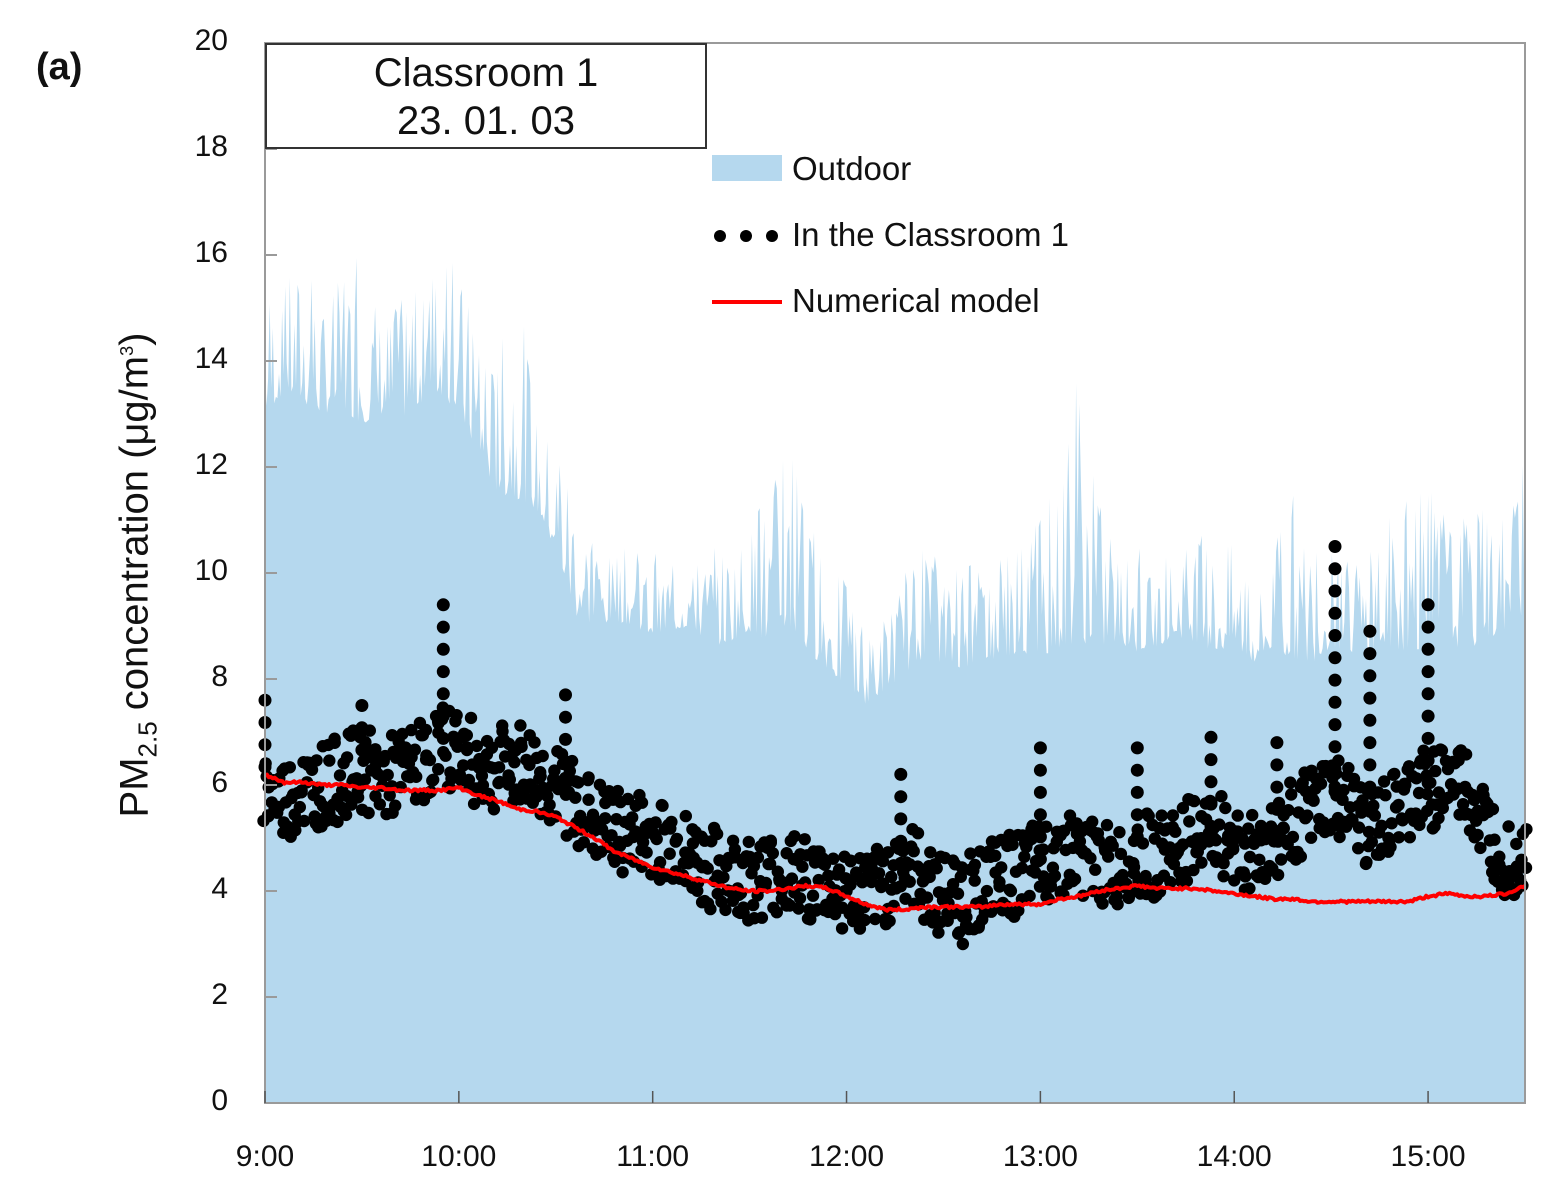 The width and height of the screenshot is (1568, 1192). What do you see at coordinates (211, 570) in the screenshot?
I see `y-tick-label: 10` at bounding box center [211, 570].